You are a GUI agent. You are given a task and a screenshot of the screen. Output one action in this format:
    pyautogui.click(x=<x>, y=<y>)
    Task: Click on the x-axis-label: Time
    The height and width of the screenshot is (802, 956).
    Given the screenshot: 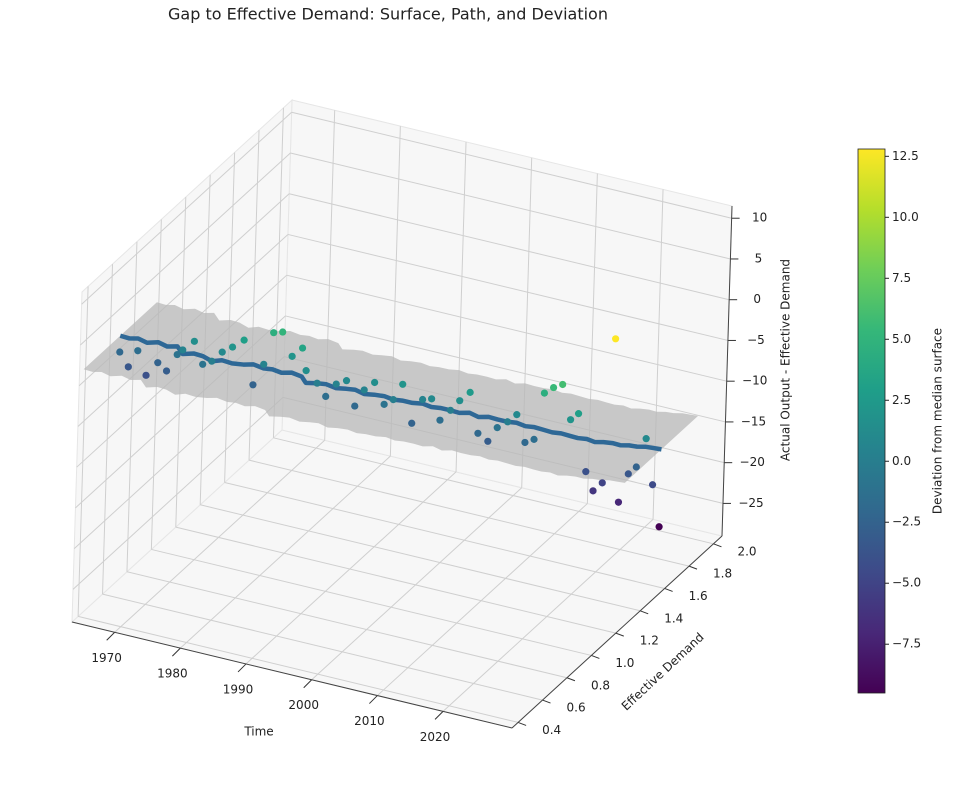 What is the action you would take?
    pyautogui.click(x=258, y=732)
    